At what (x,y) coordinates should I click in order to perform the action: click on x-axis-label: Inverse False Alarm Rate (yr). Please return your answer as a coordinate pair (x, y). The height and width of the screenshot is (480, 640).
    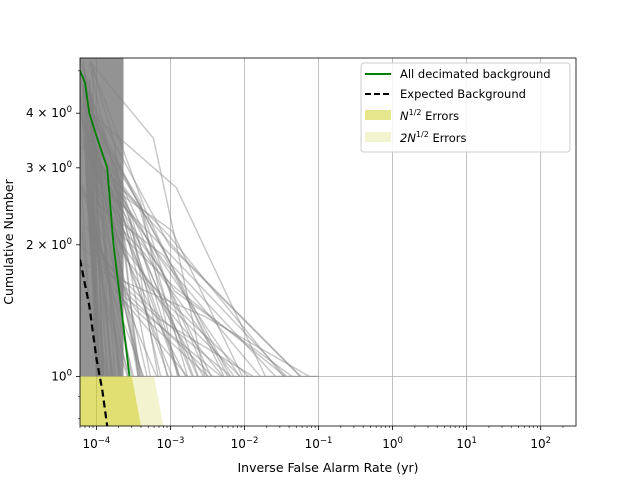
    Looking at the image, I should click on (327, 467).